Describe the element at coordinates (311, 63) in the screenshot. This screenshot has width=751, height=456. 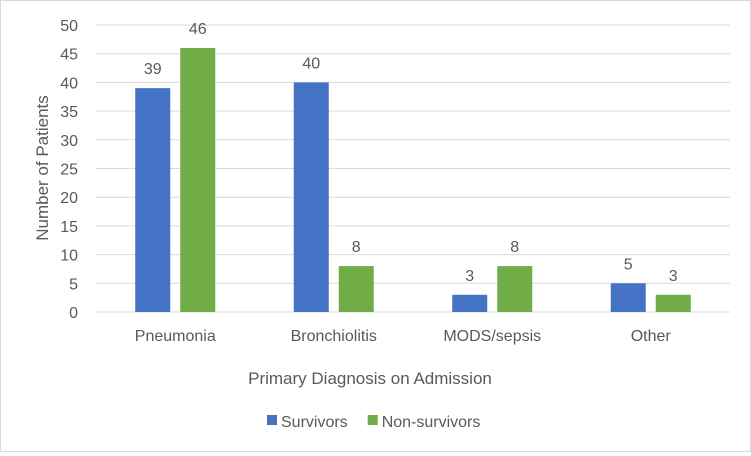
I see `data-label: 40` at that location.